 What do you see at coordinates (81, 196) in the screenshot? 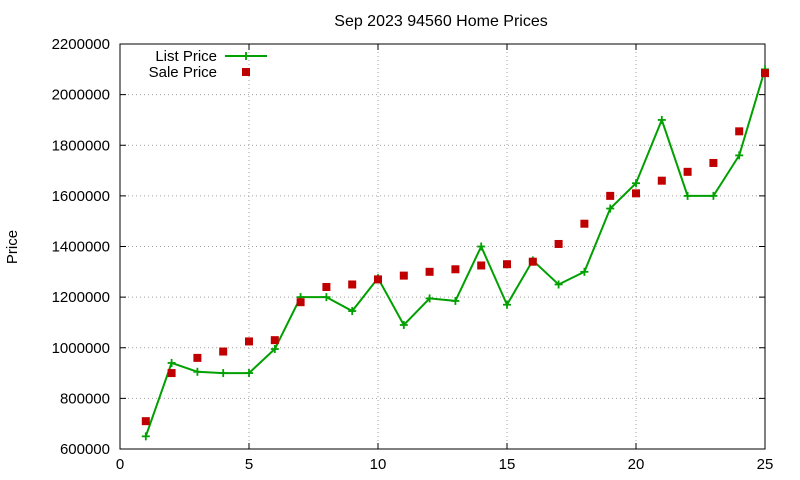
I see `y-tick-label: 1600000` at bounding box center [81, 196].